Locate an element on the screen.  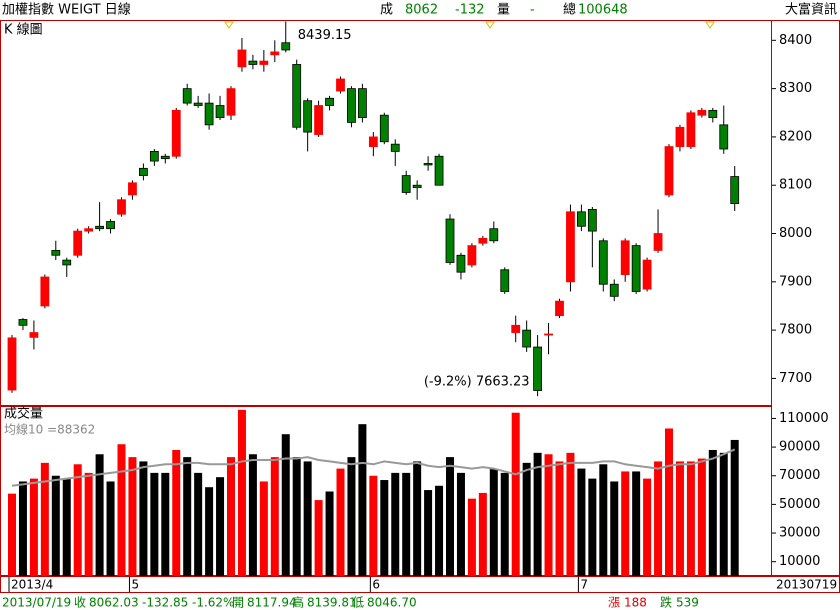
x-tick-label: 6 is located at coordinates (376, 585).